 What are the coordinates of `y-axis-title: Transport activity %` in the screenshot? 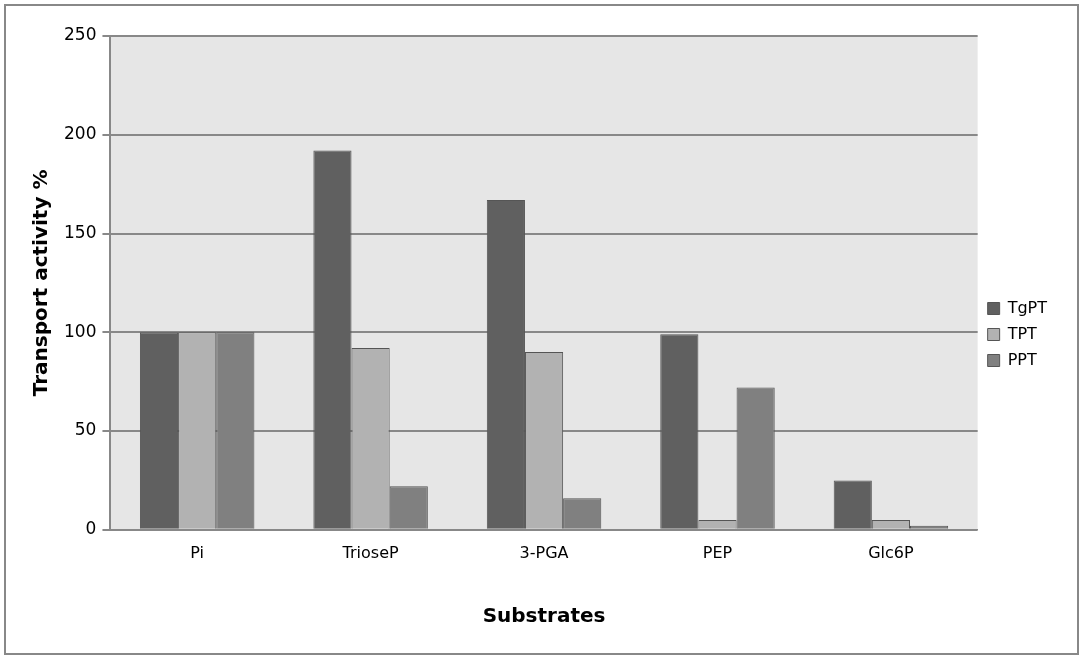 It's located at (40, 283).